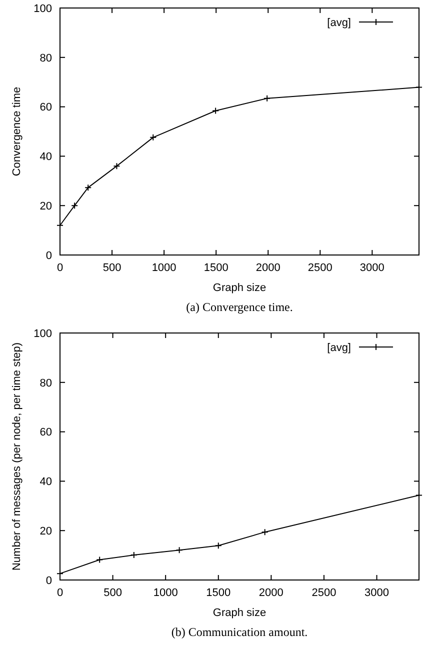  What do you see at coordinates (17, 131) in the screenshot?
I see `y-axis-title: Convergence time` at bounding box center [17, 131].